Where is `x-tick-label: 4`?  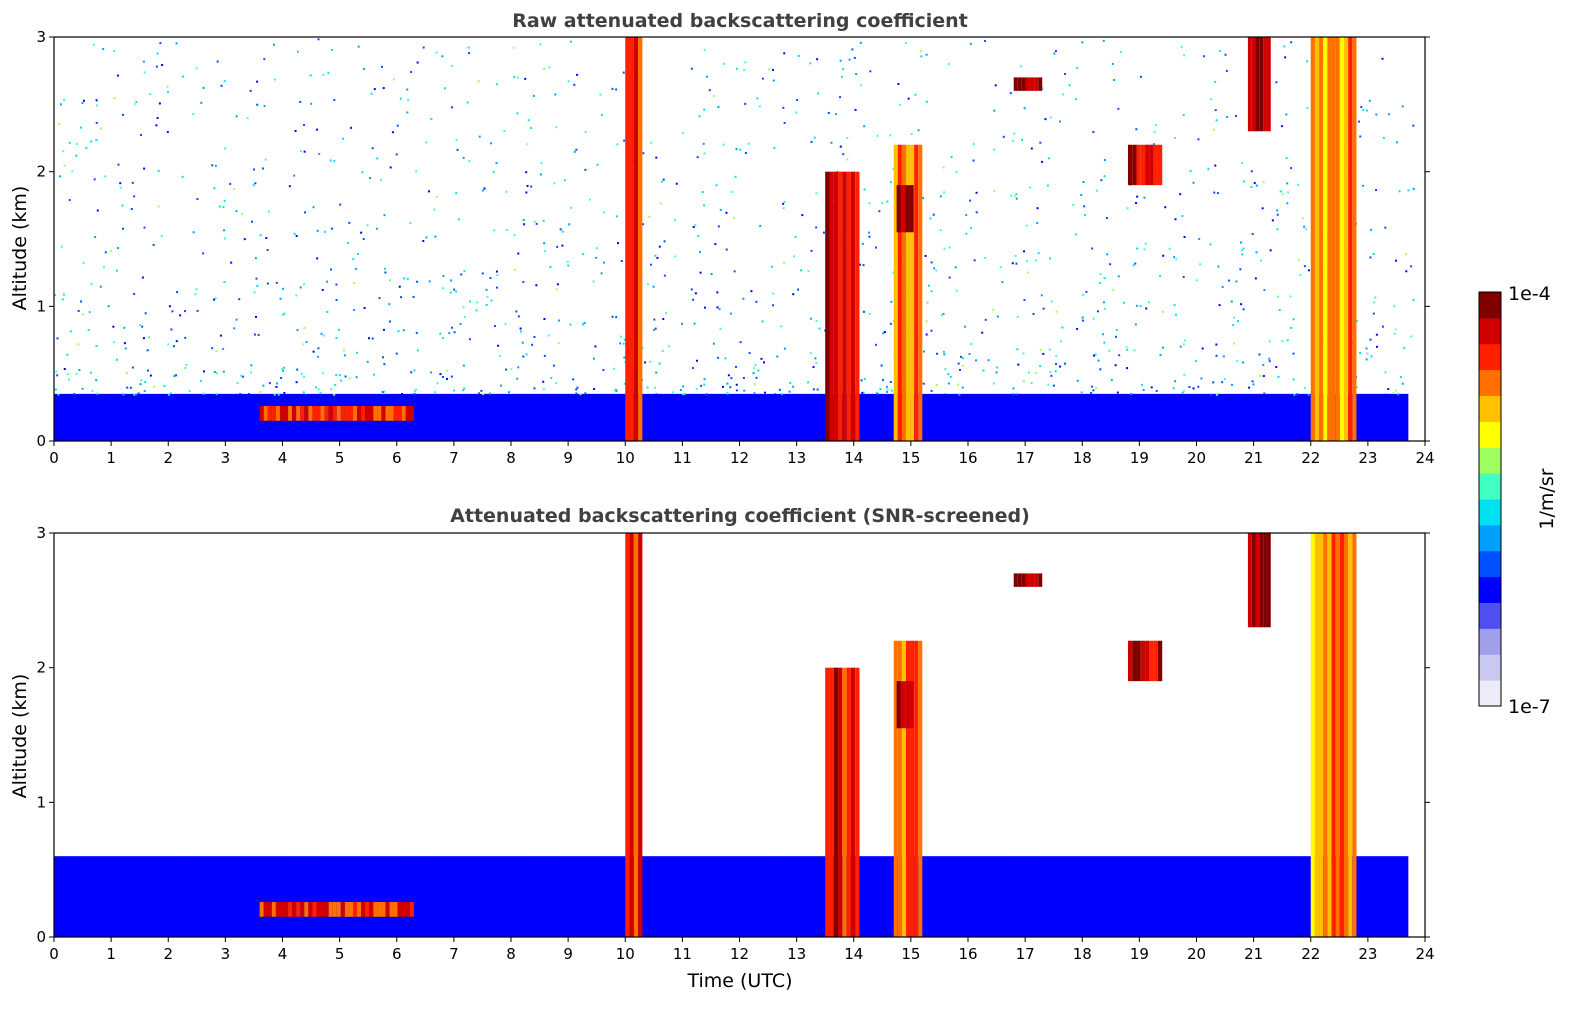 x-tick-label: 4 is located at coordinates (283, 458).